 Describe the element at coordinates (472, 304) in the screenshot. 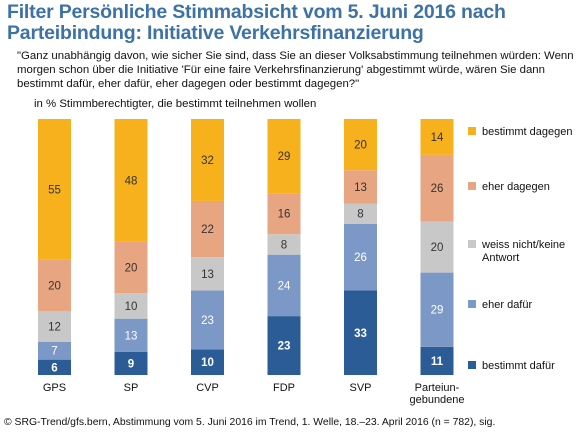

I see `legend-swatch-eher-dafür` at that location.